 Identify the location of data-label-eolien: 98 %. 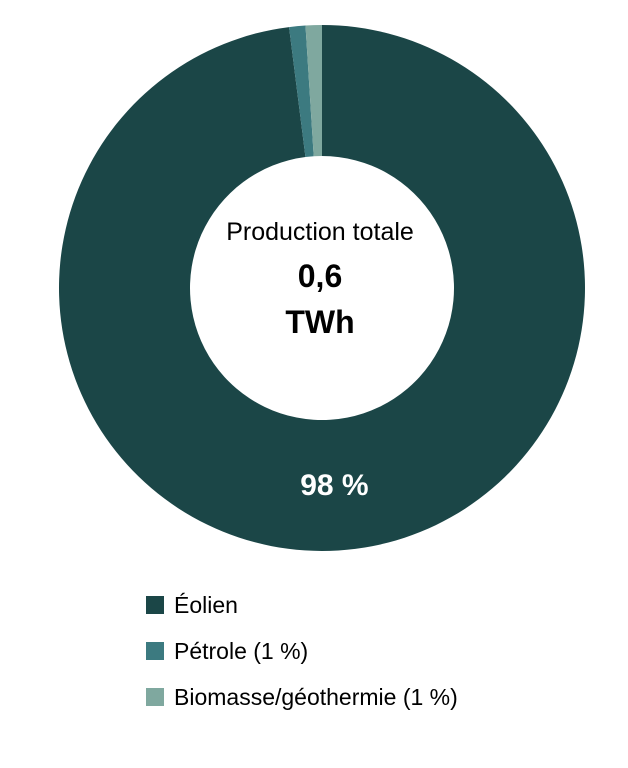
(334, 485).